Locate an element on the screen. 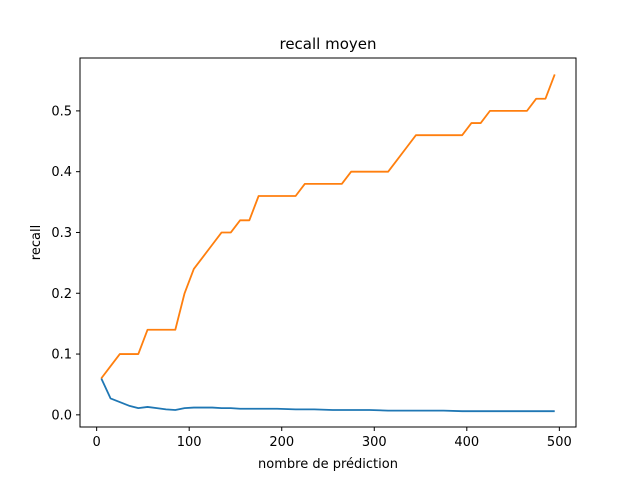 The height and width of the screenshot is (480, 640). x-tick-label: 100 is located at coordinates (189, 442).